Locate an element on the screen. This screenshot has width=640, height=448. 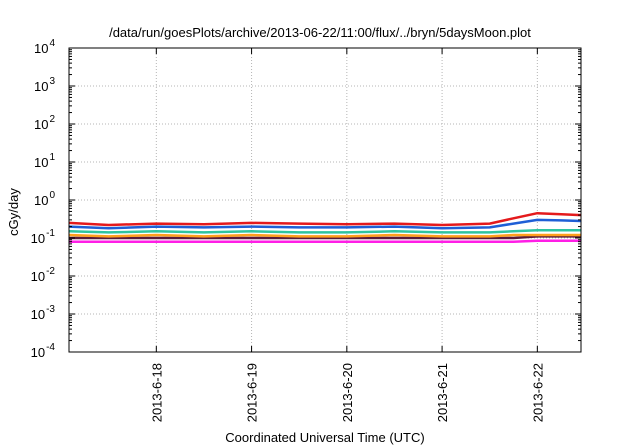
y-tick-exponent: -1 is located at coordinates (50, 233).